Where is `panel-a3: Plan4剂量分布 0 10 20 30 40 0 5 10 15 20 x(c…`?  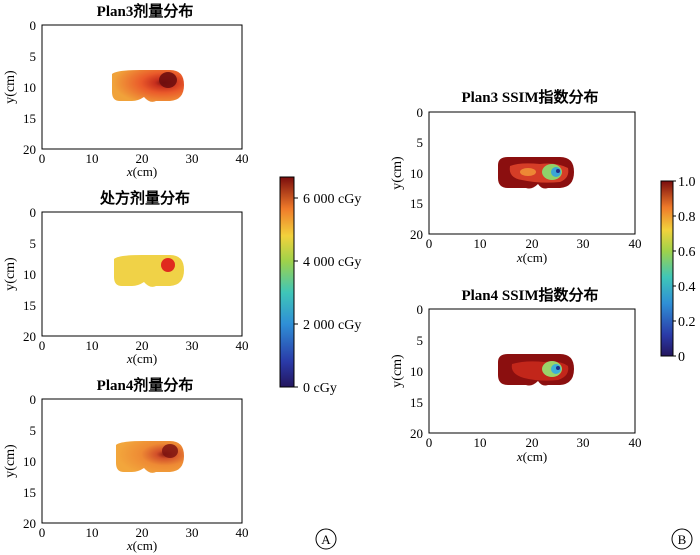
panel-a3: Plan4剂量分布 0 10 20 30 40 0 5 10 15 20 x(c… is located at coordinates (126, 464).